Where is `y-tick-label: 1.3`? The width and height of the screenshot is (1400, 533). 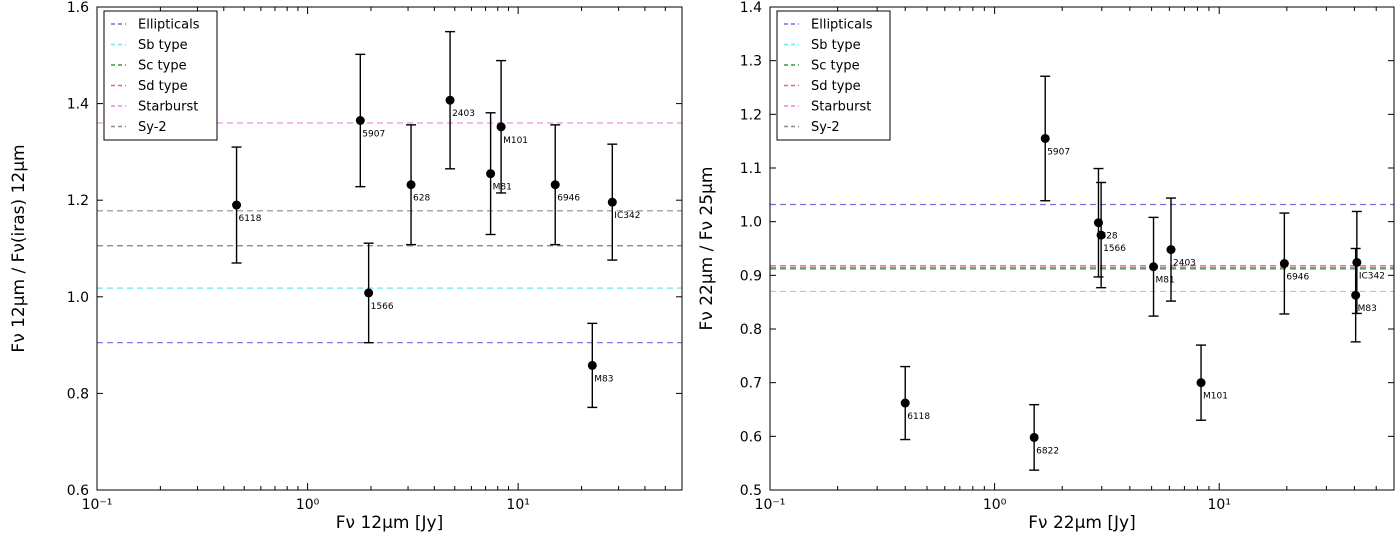 y-tick-label: 1.3 is located at coordinates (751, 62).